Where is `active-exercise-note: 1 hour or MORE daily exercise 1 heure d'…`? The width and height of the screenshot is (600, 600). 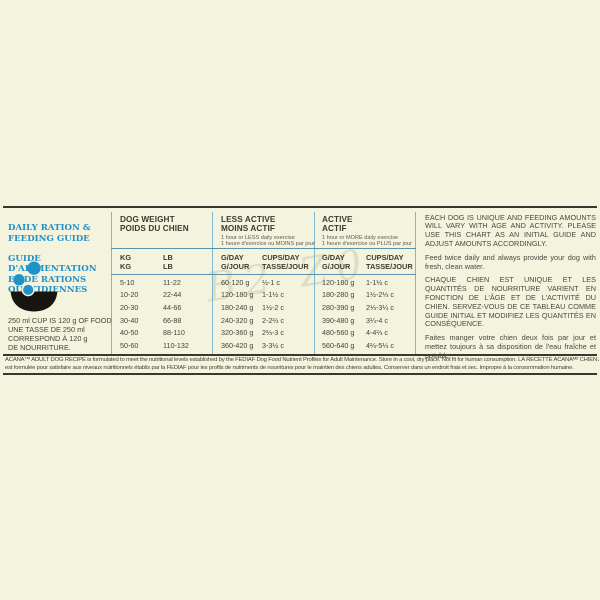 active-exercise-note: 1 hour or MORE daily exercise 1 heure d'… is located at coordinates (367, 241).